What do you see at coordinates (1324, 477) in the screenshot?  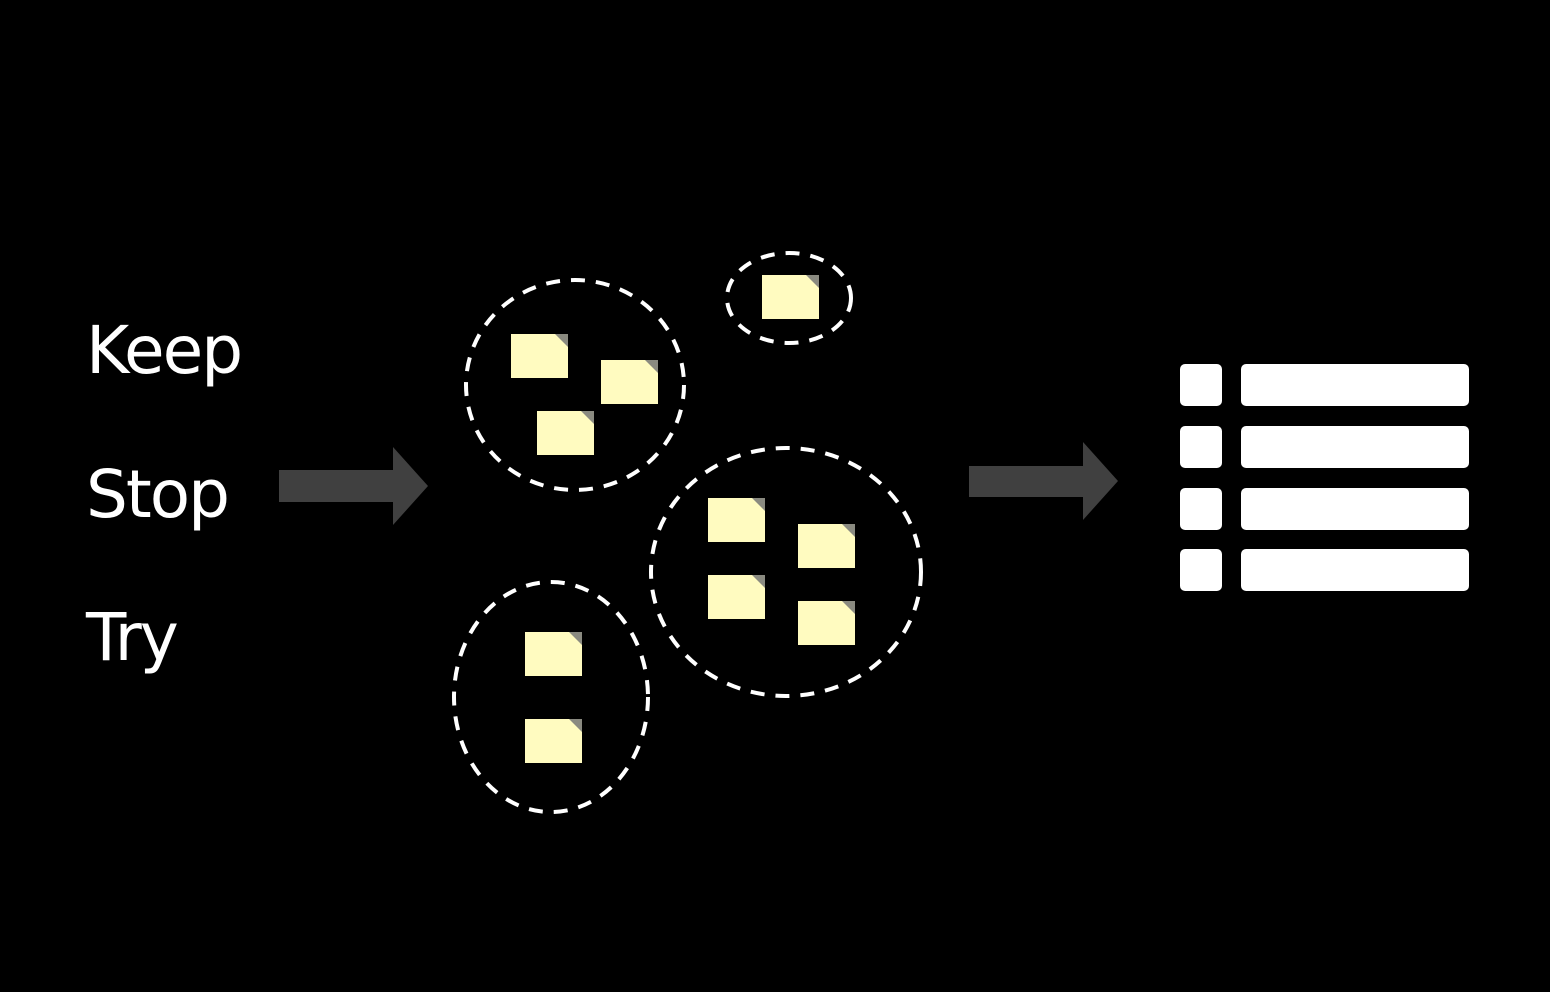 I see `list-icon` at bounding box center [1324, 477].